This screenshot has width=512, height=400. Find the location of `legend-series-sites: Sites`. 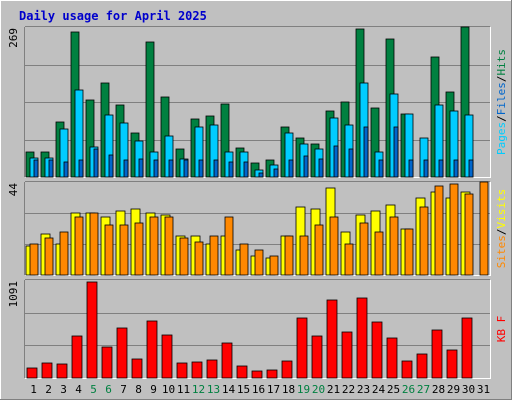

legend-series-sites: Sites is located at coordinates (501, 251).